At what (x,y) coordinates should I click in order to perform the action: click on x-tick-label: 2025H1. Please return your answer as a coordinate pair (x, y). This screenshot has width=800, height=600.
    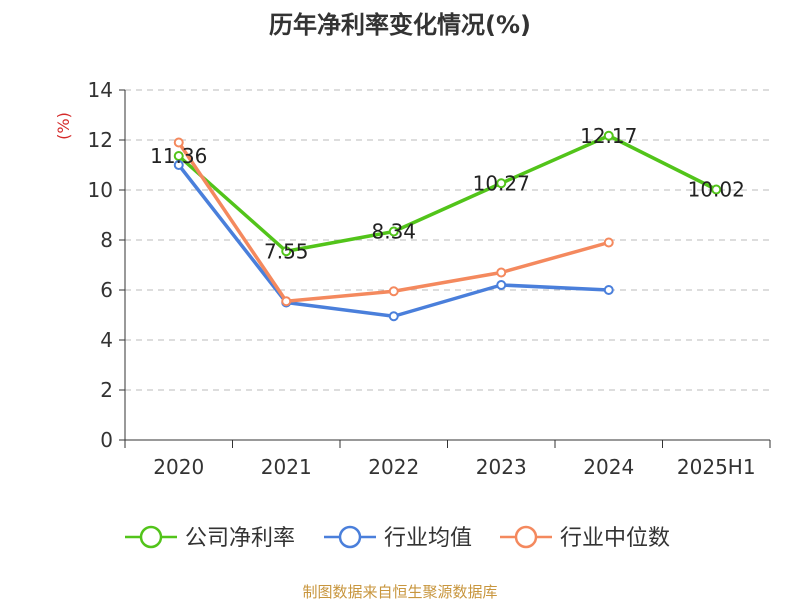
    Looking at the image, I should click on (716, 467).